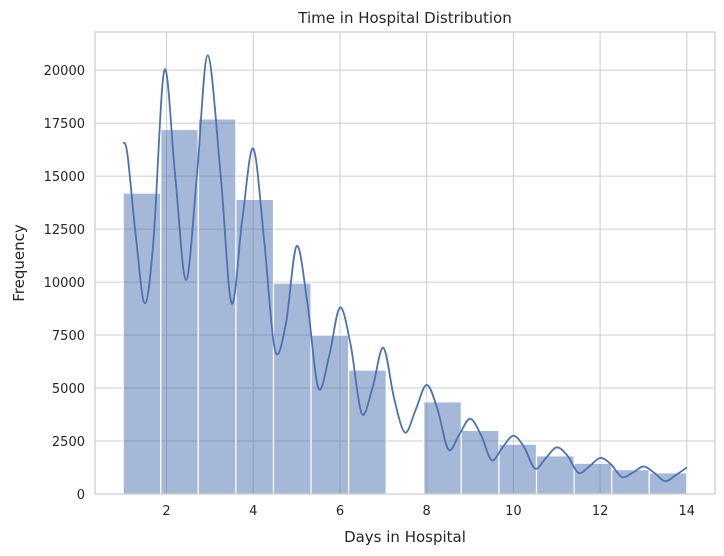 This screenshot has height=556, width=724. Describe the element at coordinates (64, 124) in the screenshot. I see `y-tick-label: 17500` at that location.